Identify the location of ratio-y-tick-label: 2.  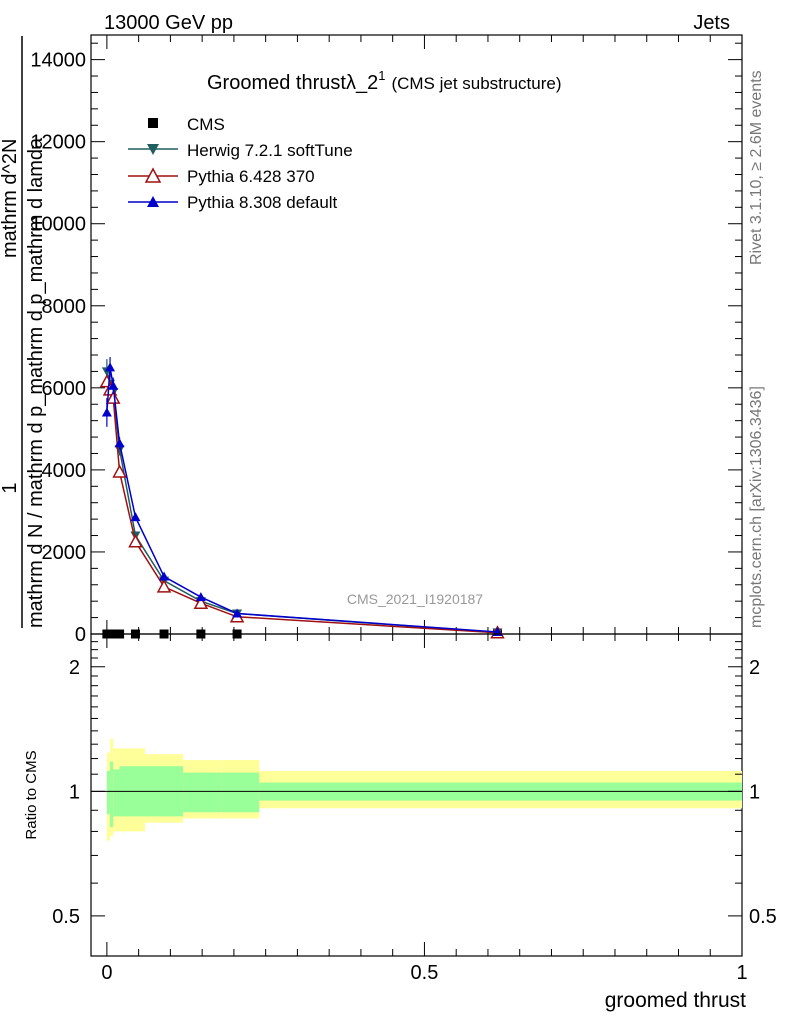
(74, 668).